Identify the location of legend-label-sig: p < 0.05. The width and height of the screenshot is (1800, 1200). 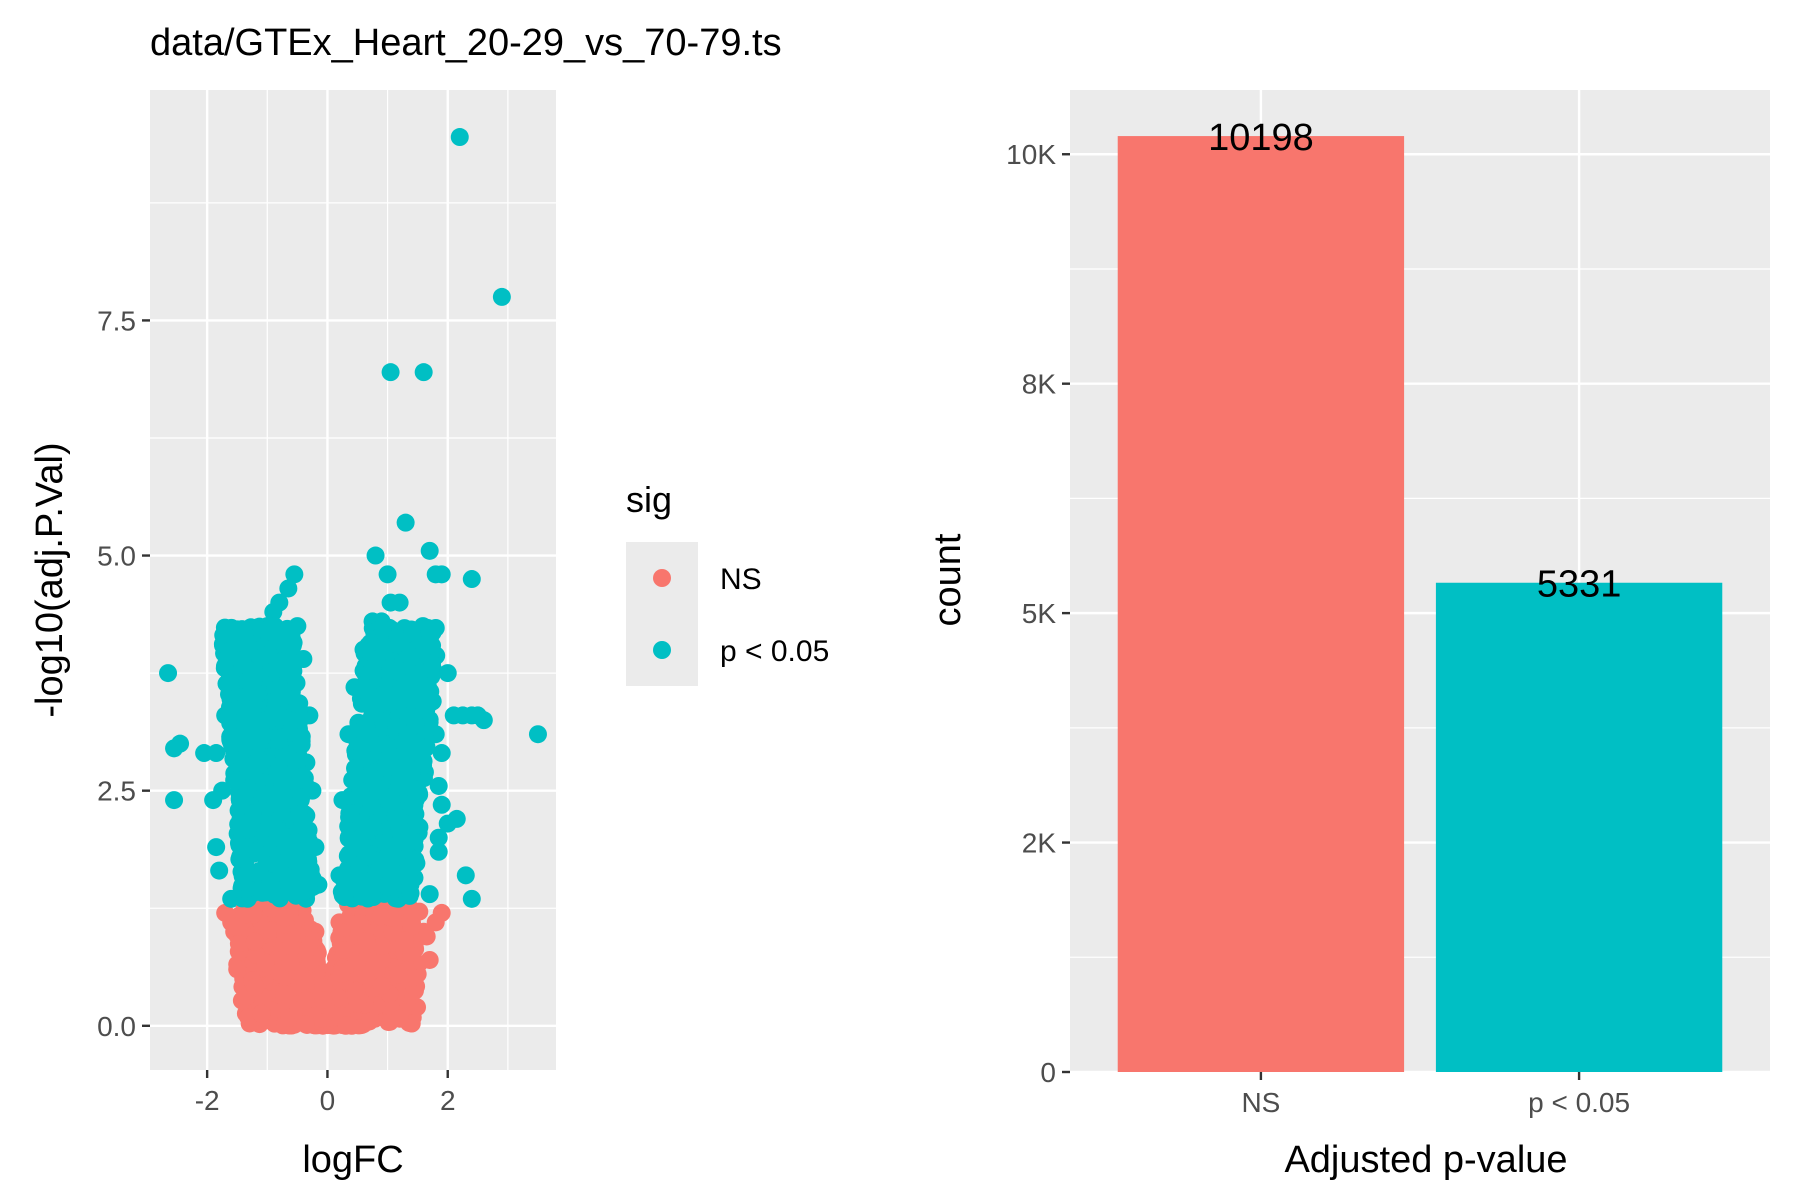
(774, 651).